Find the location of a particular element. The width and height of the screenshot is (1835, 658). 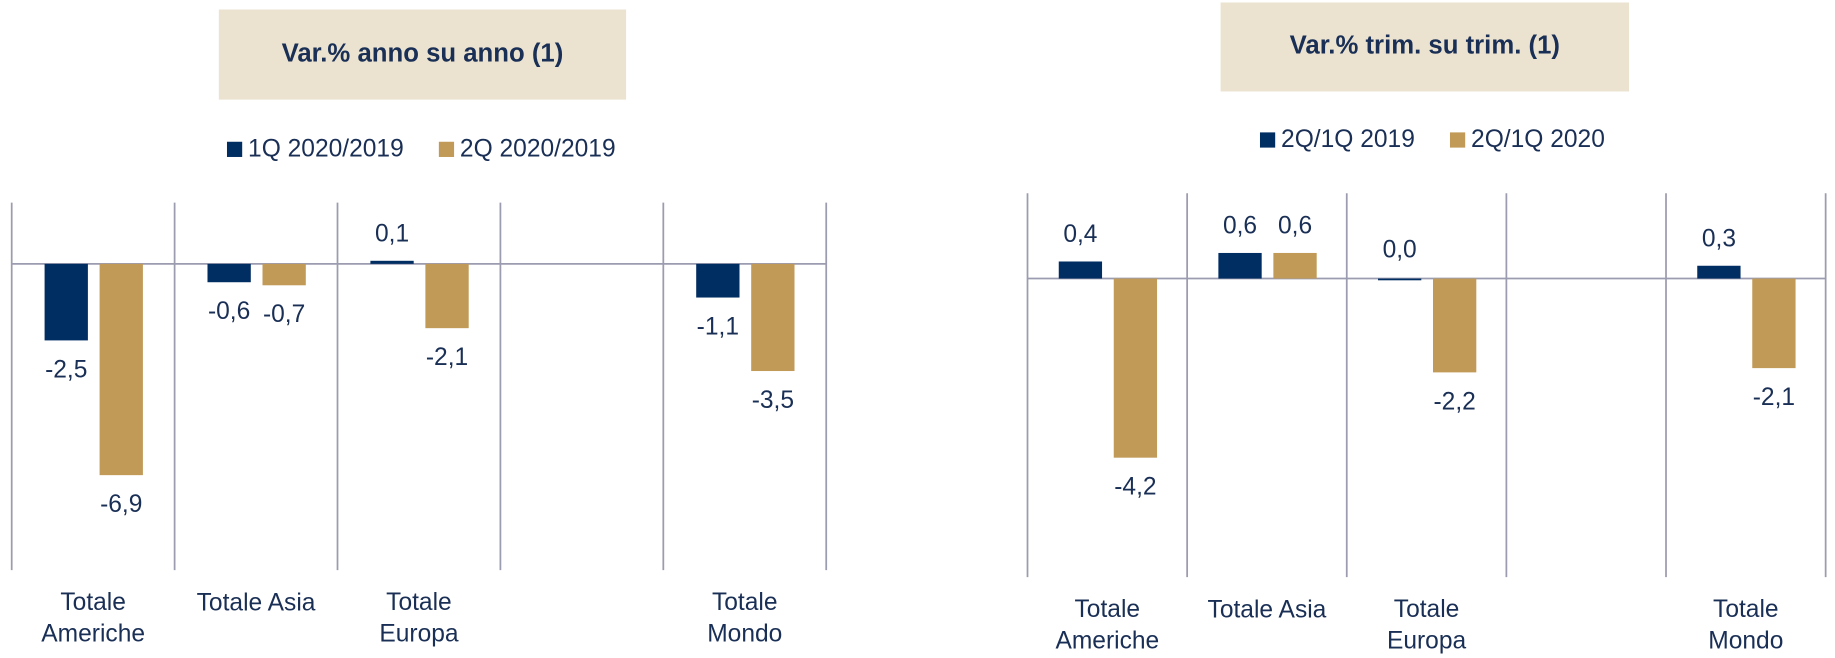

value-label: -6,9 is located at coordinates (121, 504).